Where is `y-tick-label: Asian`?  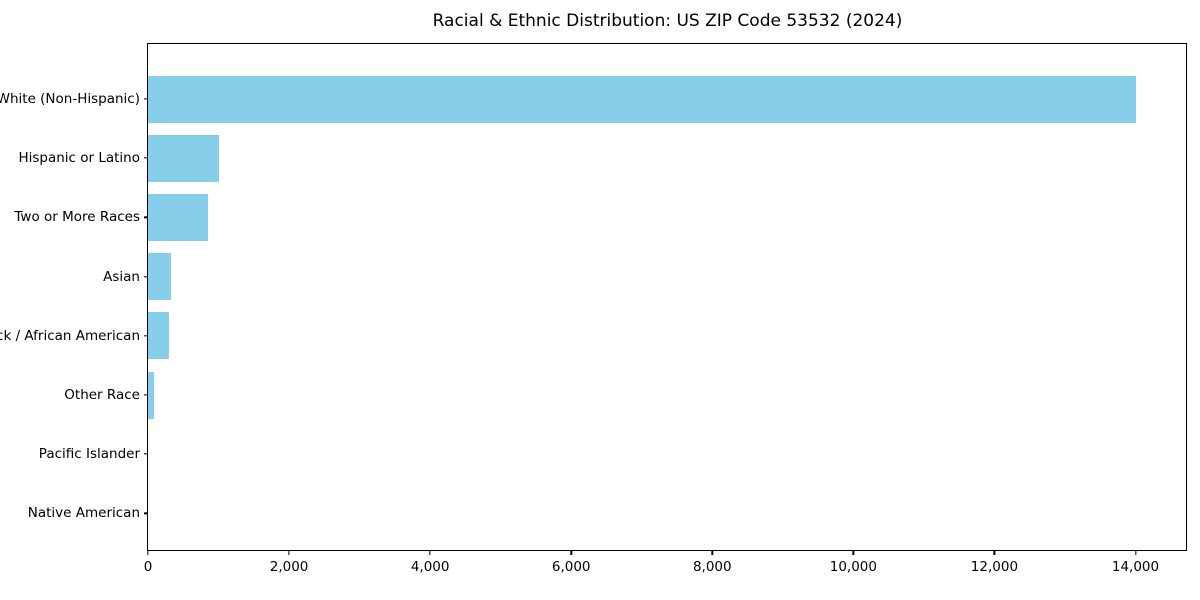 y-tick-label: Asian is located at coordinates (121, 276).